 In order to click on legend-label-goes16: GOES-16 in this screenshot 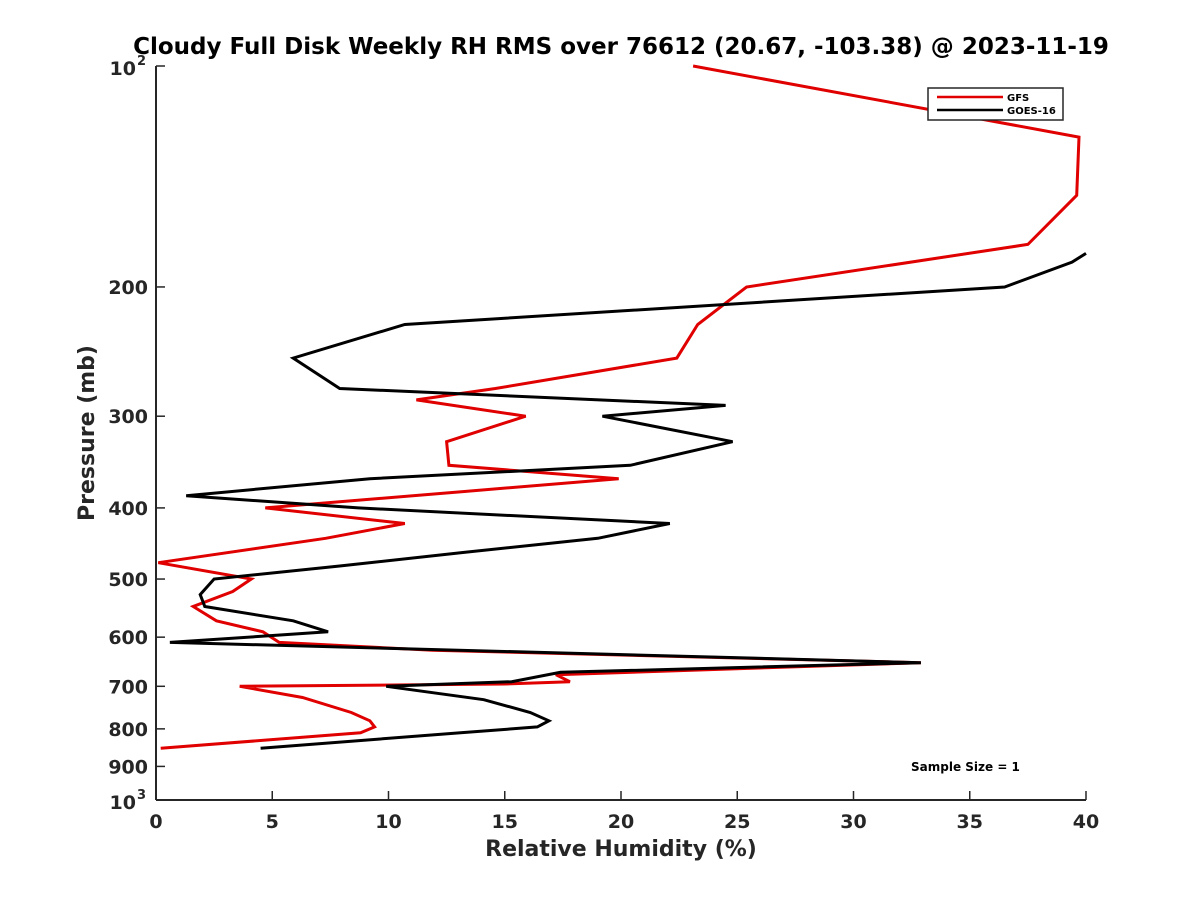, I will do `click(1031, 111)`.